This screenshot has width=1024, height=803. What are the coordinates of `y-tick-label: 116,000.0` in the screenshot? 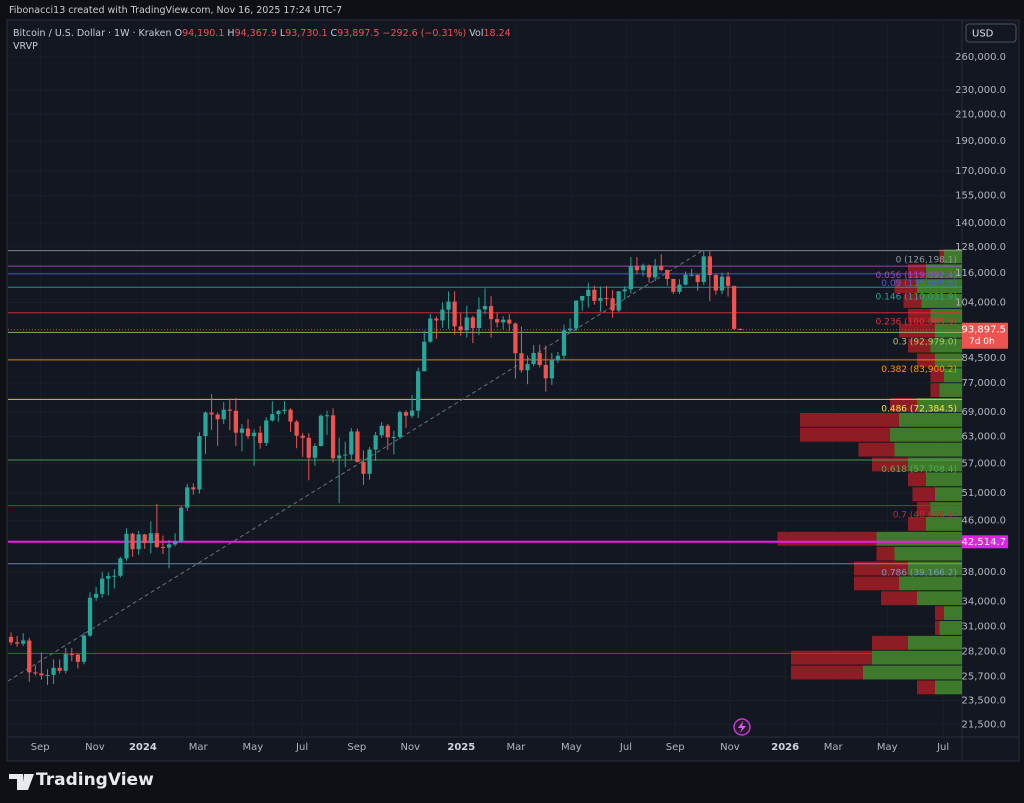 It's located at (980, 273).